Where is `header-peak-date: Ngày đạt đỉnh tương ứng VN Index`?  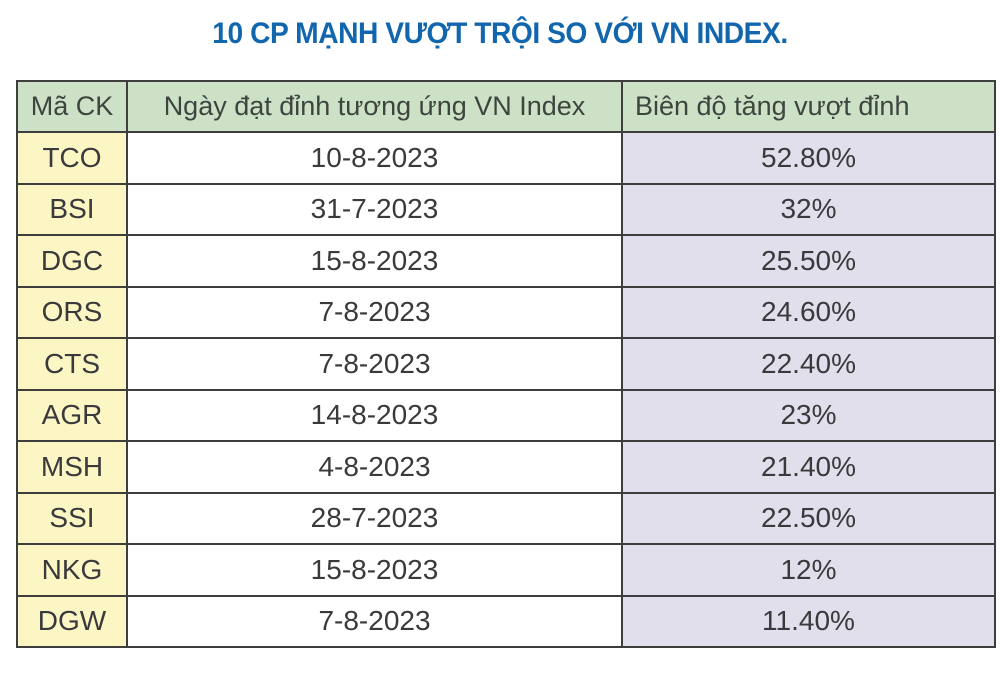
header-peak-date: Ngày đạt đỉnh tương ứng VN Index is located at coordinates (374, 106).